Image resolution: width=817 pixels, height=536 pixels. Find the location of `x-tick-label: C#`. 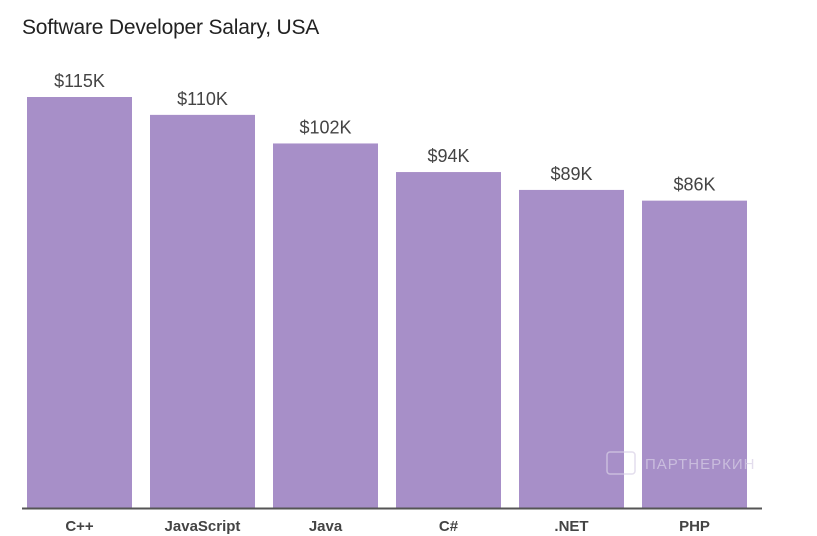

x-tick-label: C# is located at coordinates (449, 526).